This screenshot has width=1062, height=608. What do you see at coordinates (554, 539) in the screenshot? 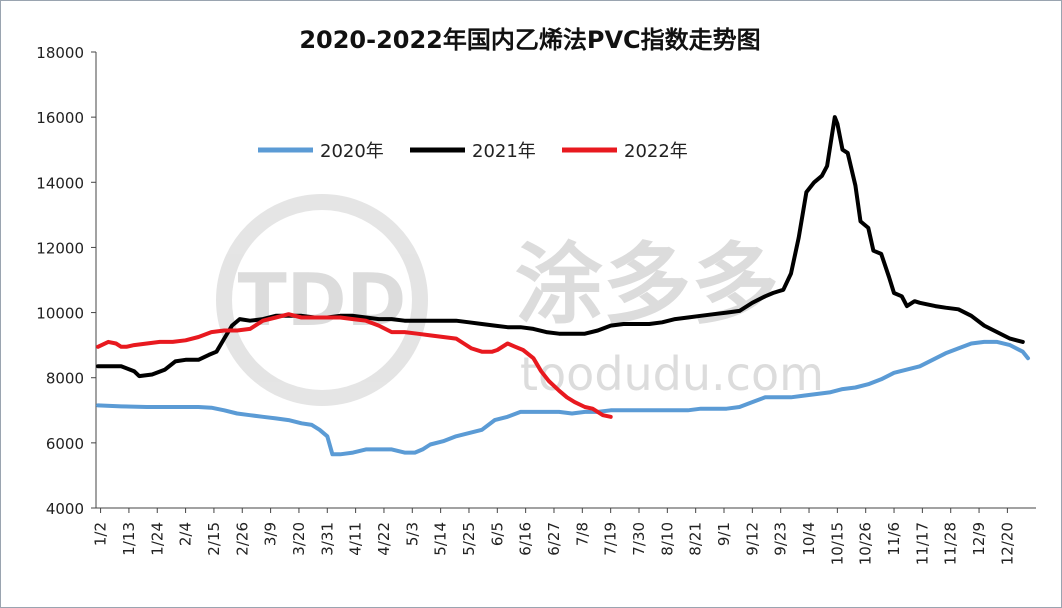
I see `x-tick-label: 6/27` at bounding box center [554, 539].